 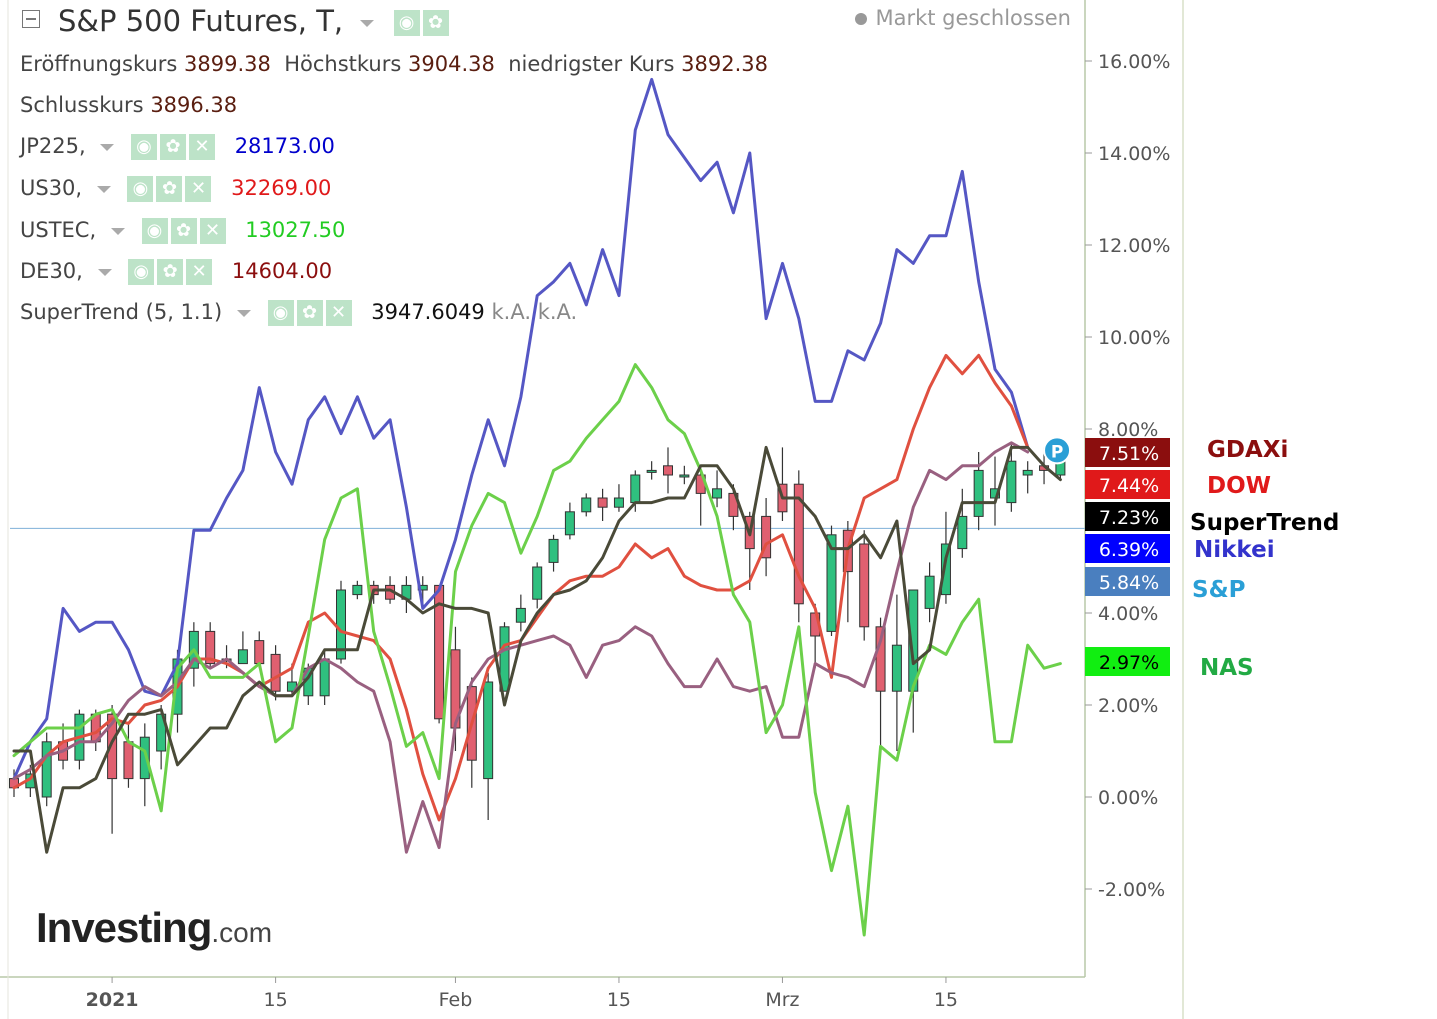 I want to click on price-label-value: 7.44%, so click(x=1129, y=486).